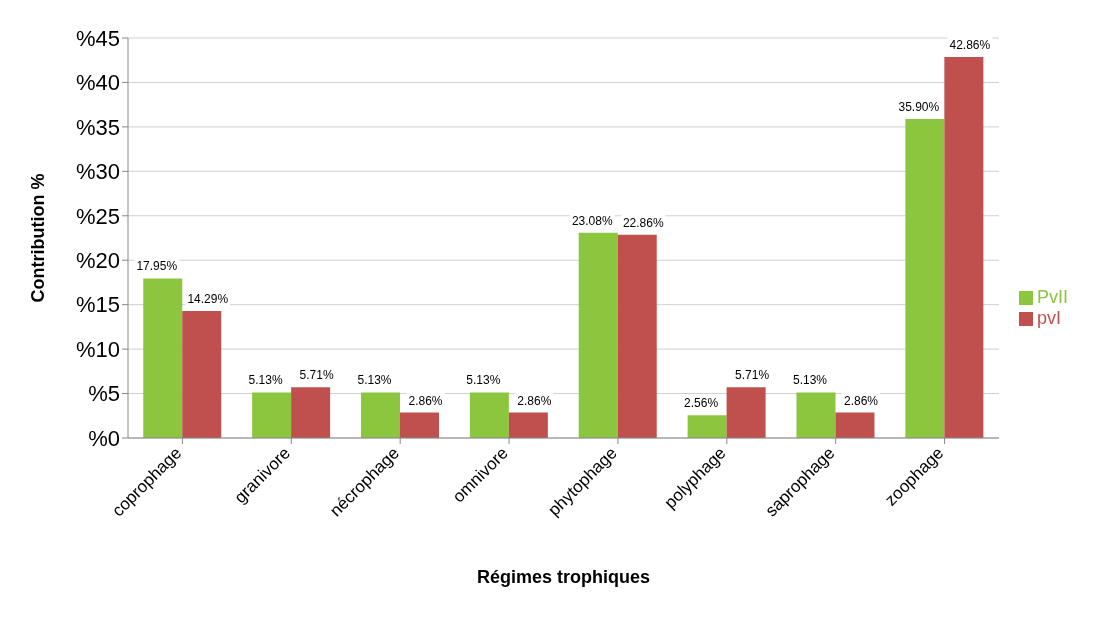 This screenshot has height=620, width=1110. Describe the element at coordinates (97, 349) in the screenshot. I see `y-tick-label: %10` at that location.